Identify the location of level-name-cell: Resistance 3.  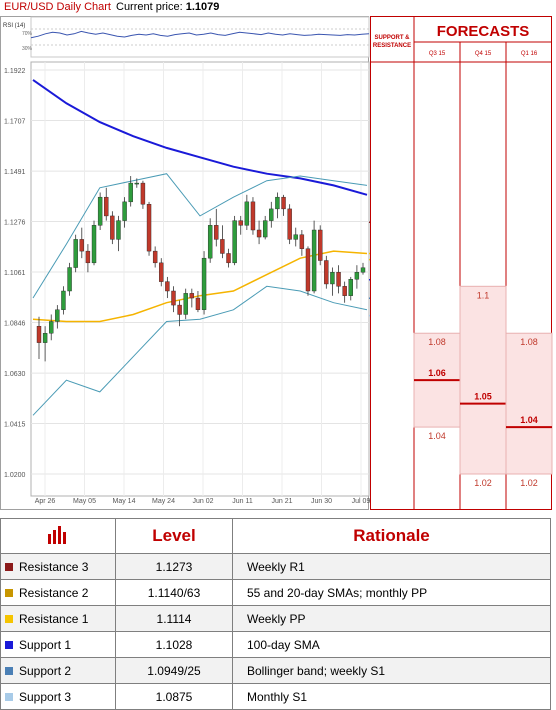
(58, 566).